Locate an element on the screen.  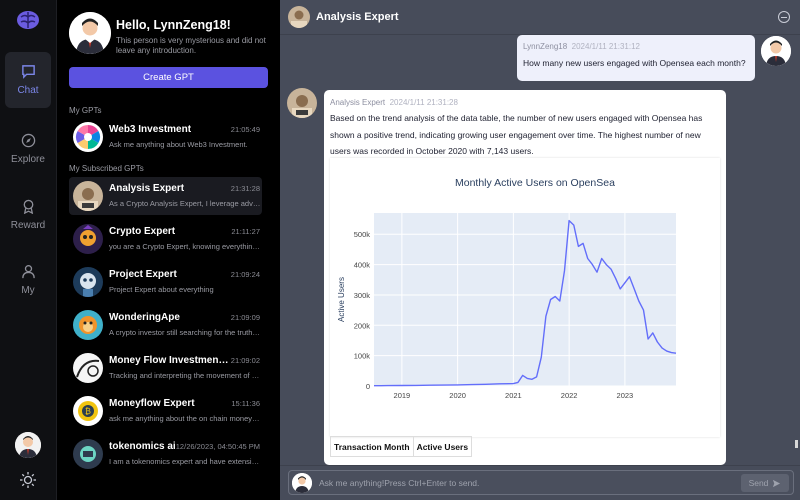
gpt-desc: Project Expert about everything is located at coordinates (161, 289).